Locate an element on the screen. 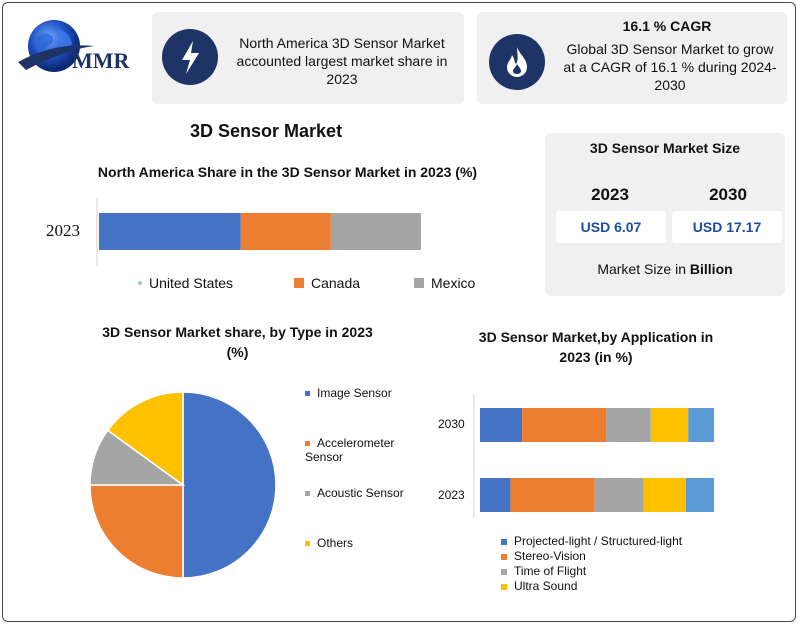  na-share-chart is located at coordinates (258, 232).